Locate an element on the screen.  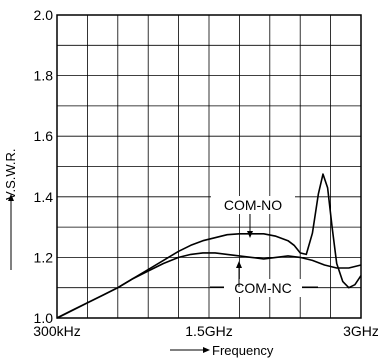
x-axis-title: Frequency is located at coordinates (243, 350).